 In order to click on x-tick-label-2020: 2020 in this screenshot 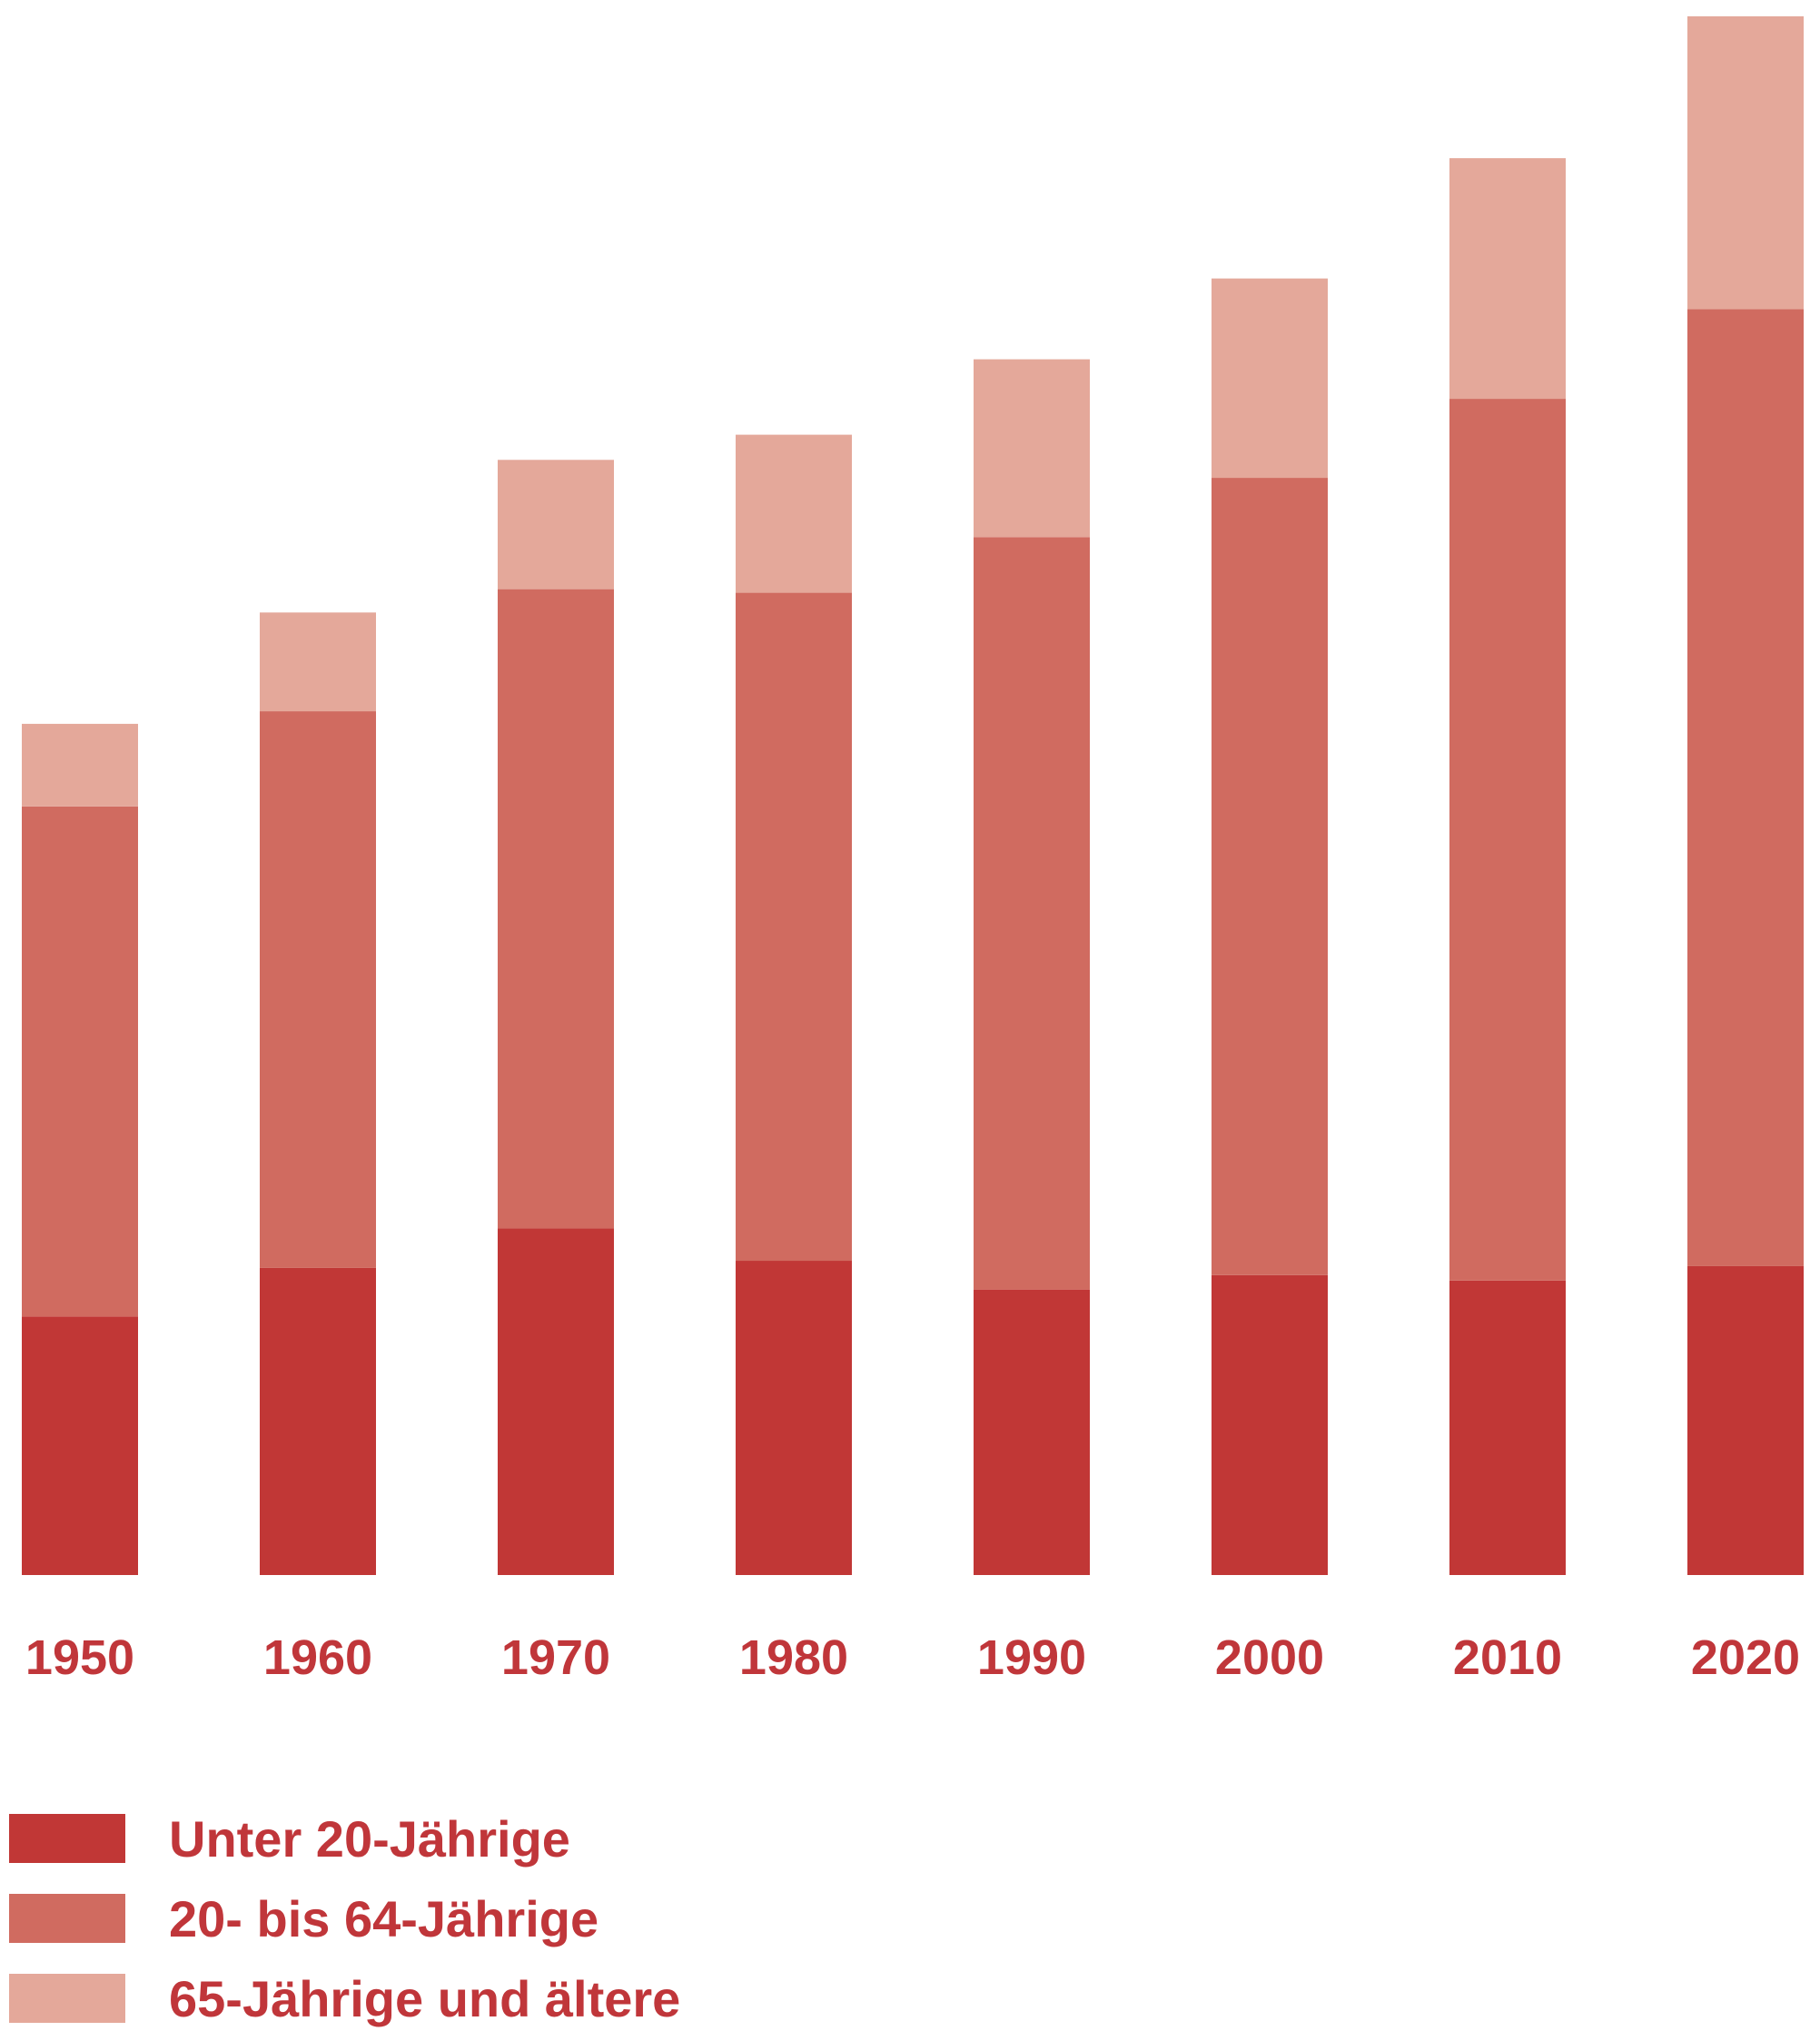, I will do `click(1746, 1657)`.